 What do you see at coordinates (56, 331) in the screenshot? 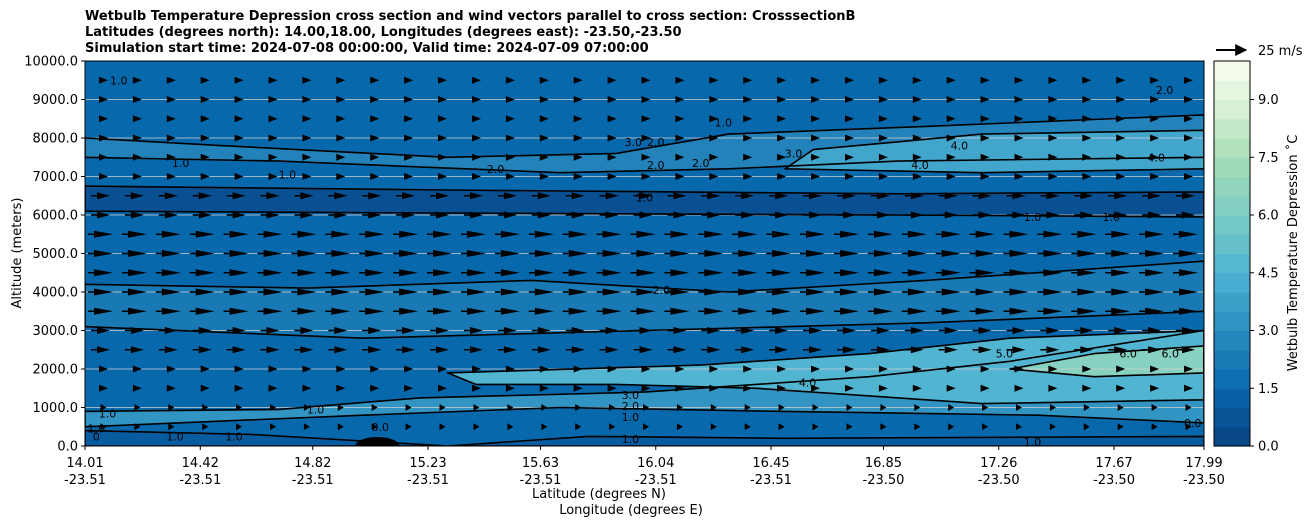
I see `y-tick-label: 3000.0` at bounding box center [56, 331].